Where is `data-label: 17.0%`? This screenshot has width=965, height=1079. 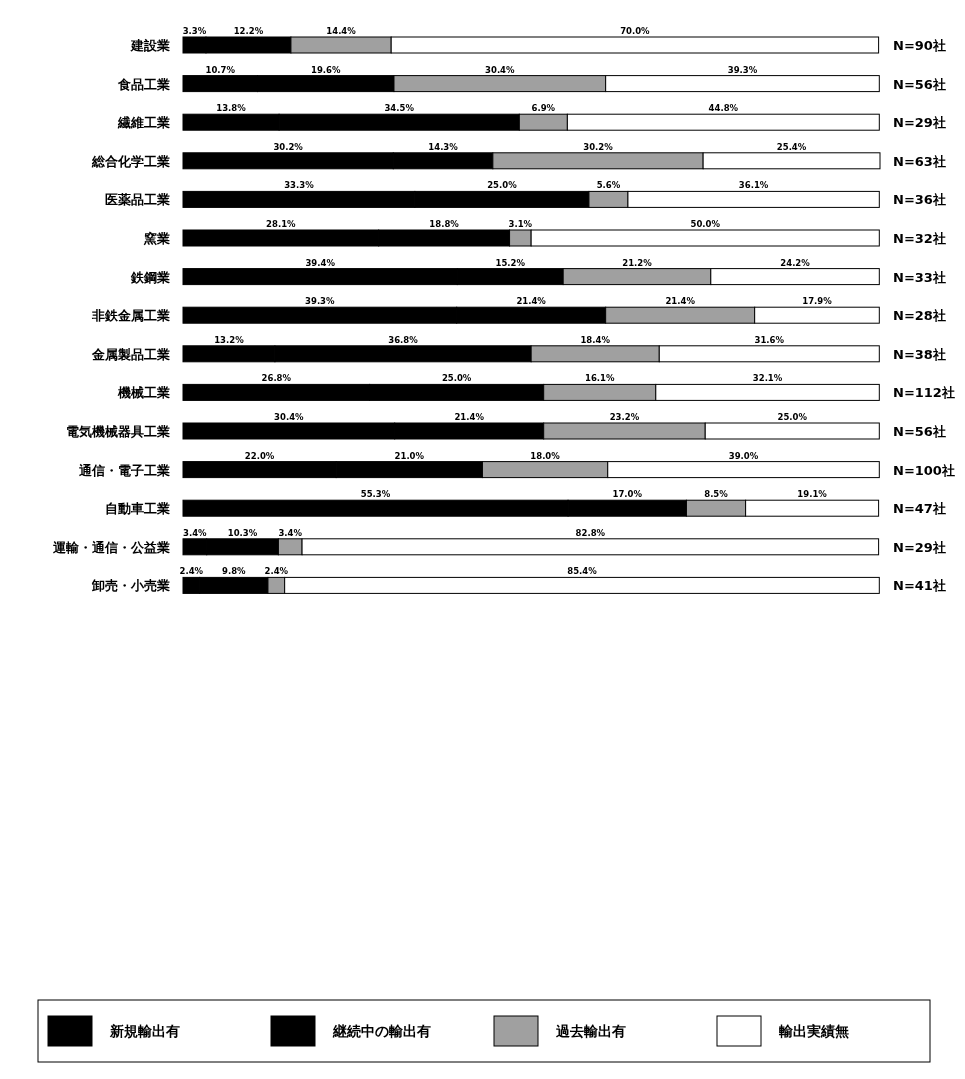 data-label: 17.0% is located at coordinates (627, 494).